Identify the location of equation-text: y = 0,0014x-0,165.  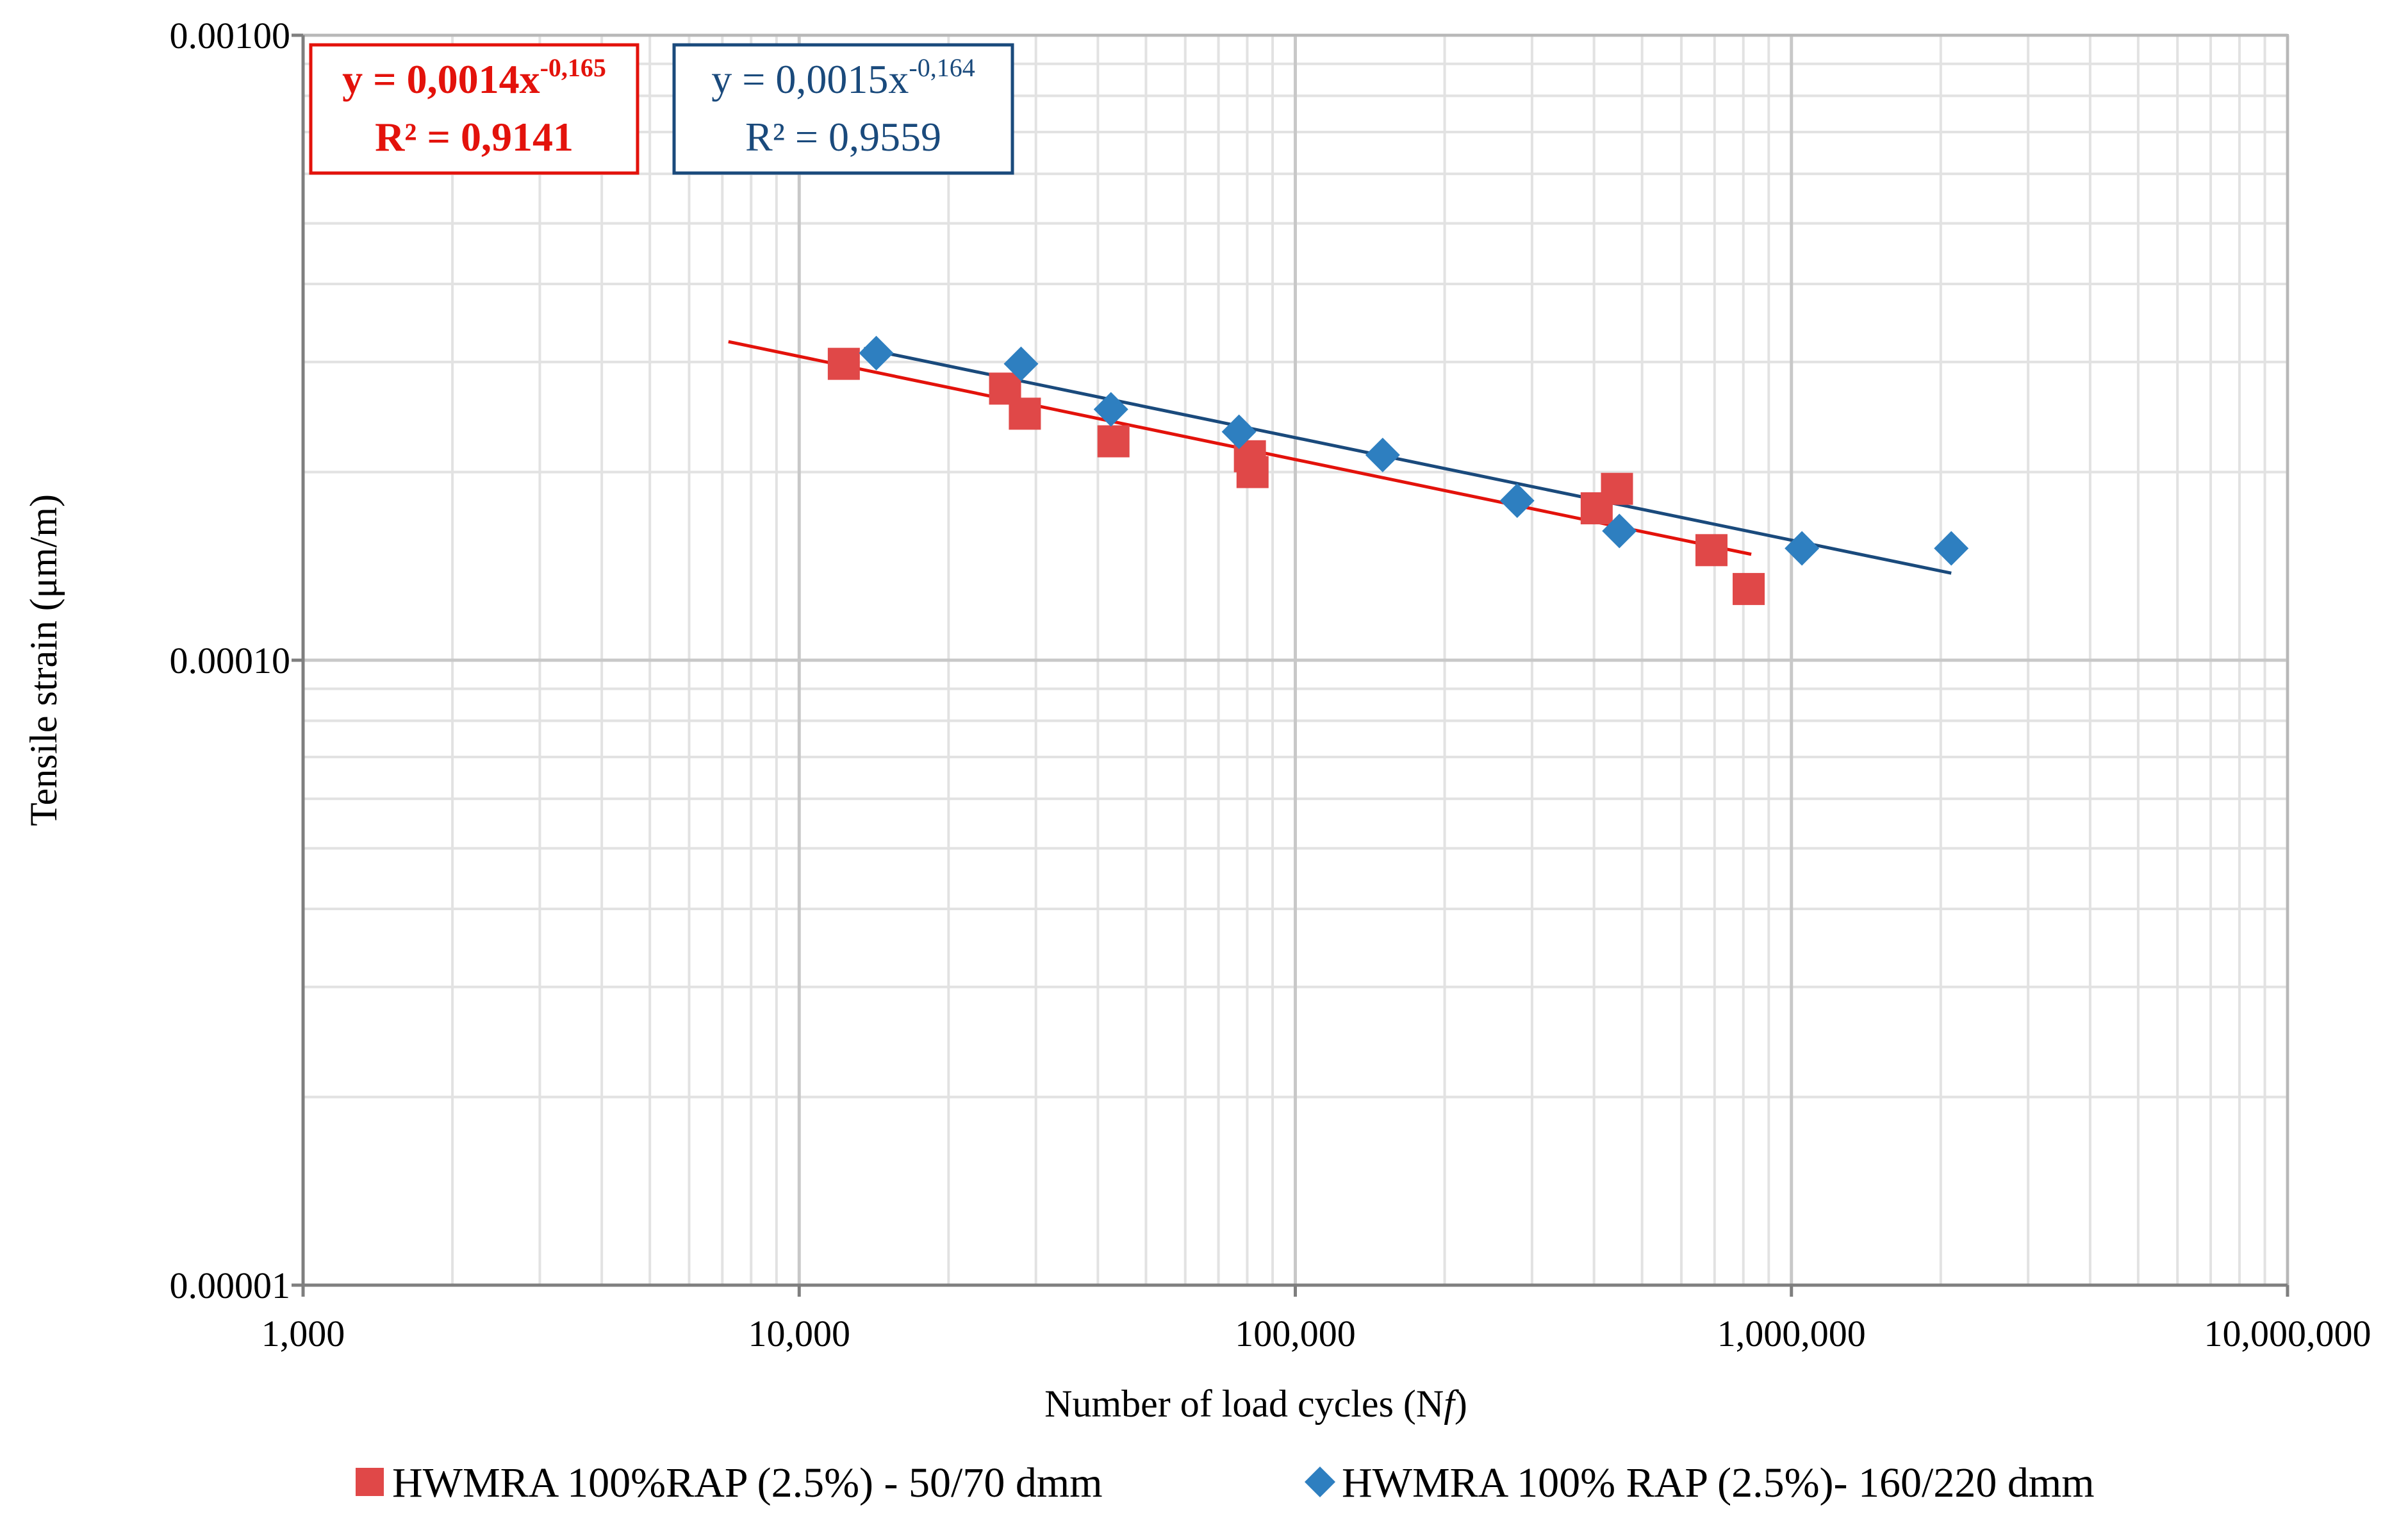
(474, 77).